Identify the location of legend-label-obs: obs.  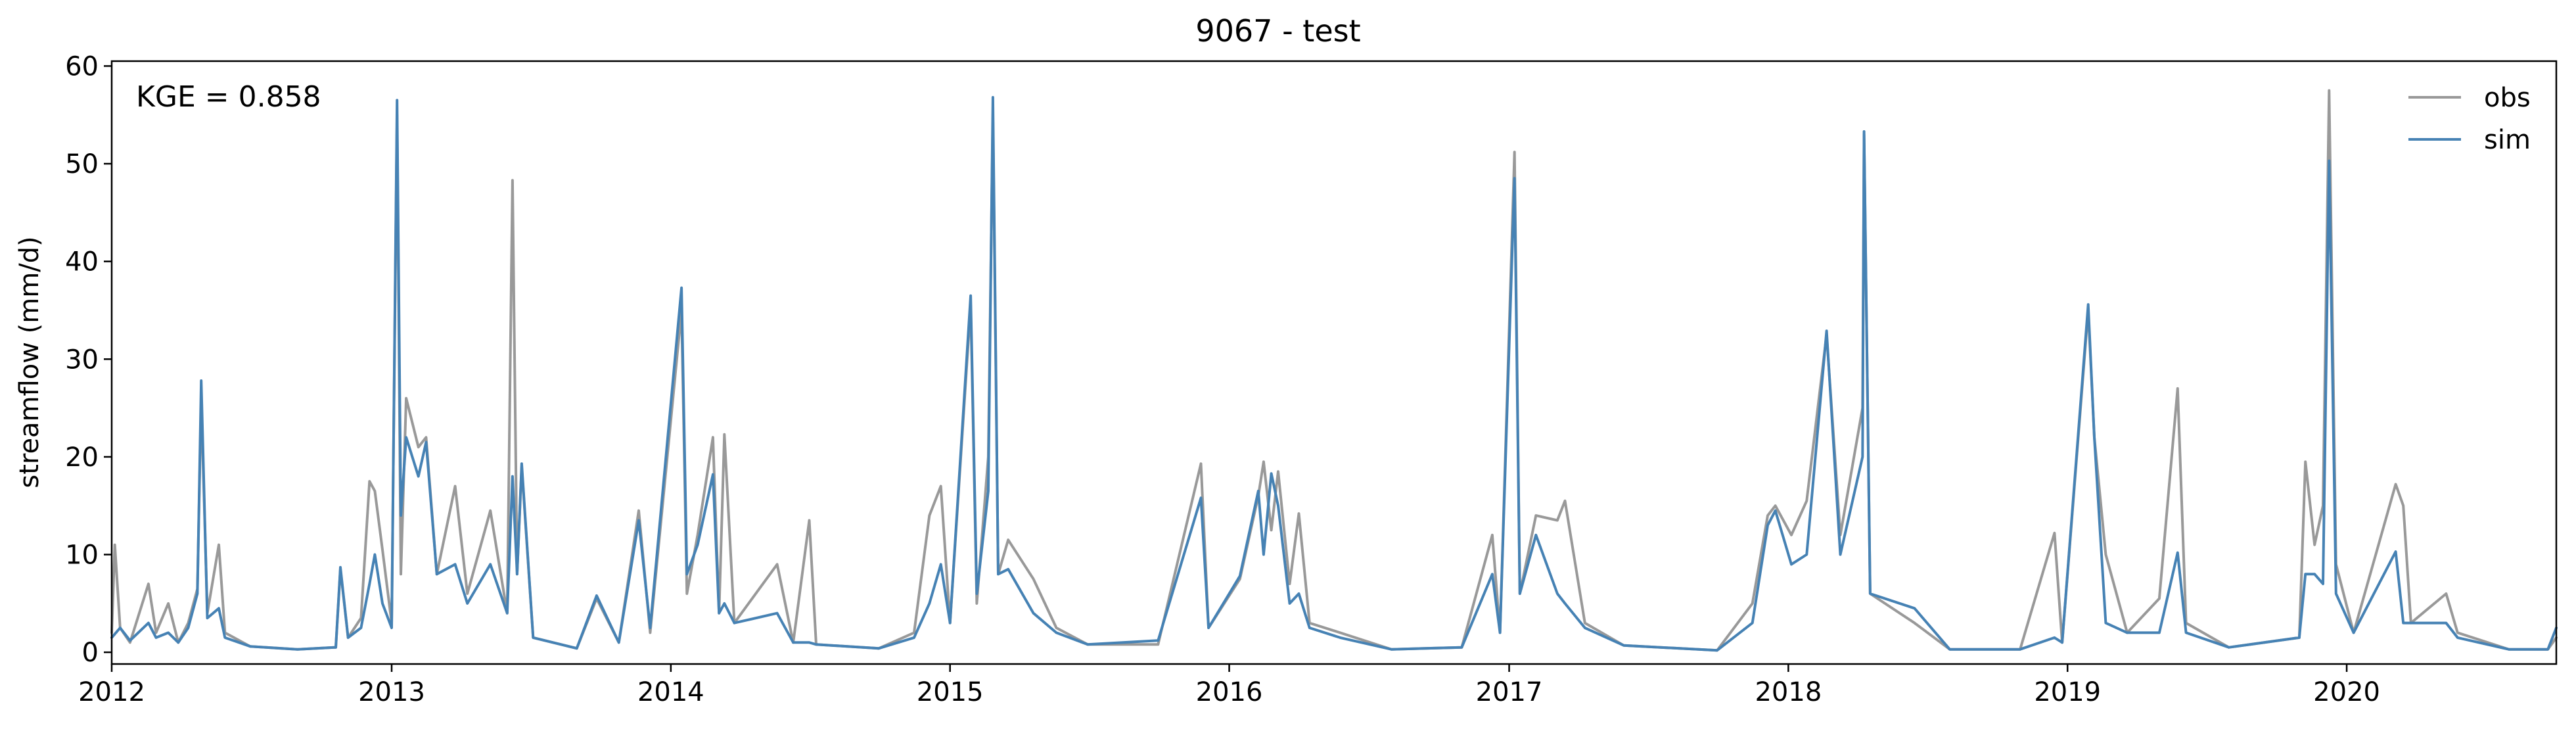
(2507, 98).